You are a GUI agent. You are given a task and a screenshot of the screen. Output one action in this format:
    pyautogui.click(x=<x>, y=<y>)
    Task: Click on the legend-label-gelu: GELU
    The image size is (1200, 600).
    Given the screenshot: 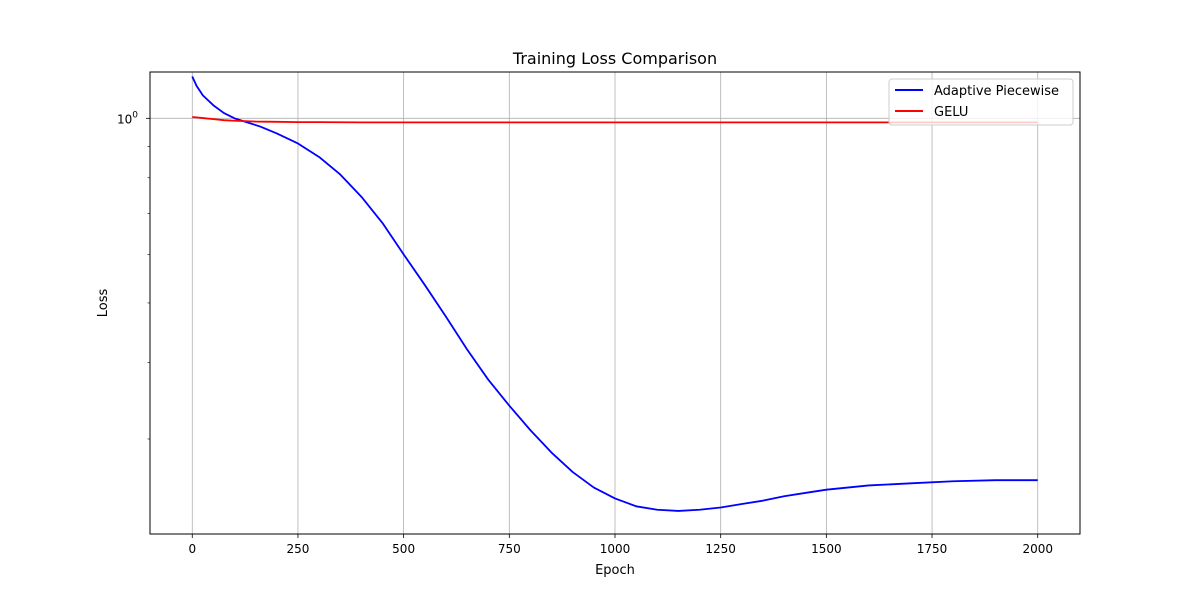 What is the action you would take?
    pyautogui.click(x=951, y=112)
    